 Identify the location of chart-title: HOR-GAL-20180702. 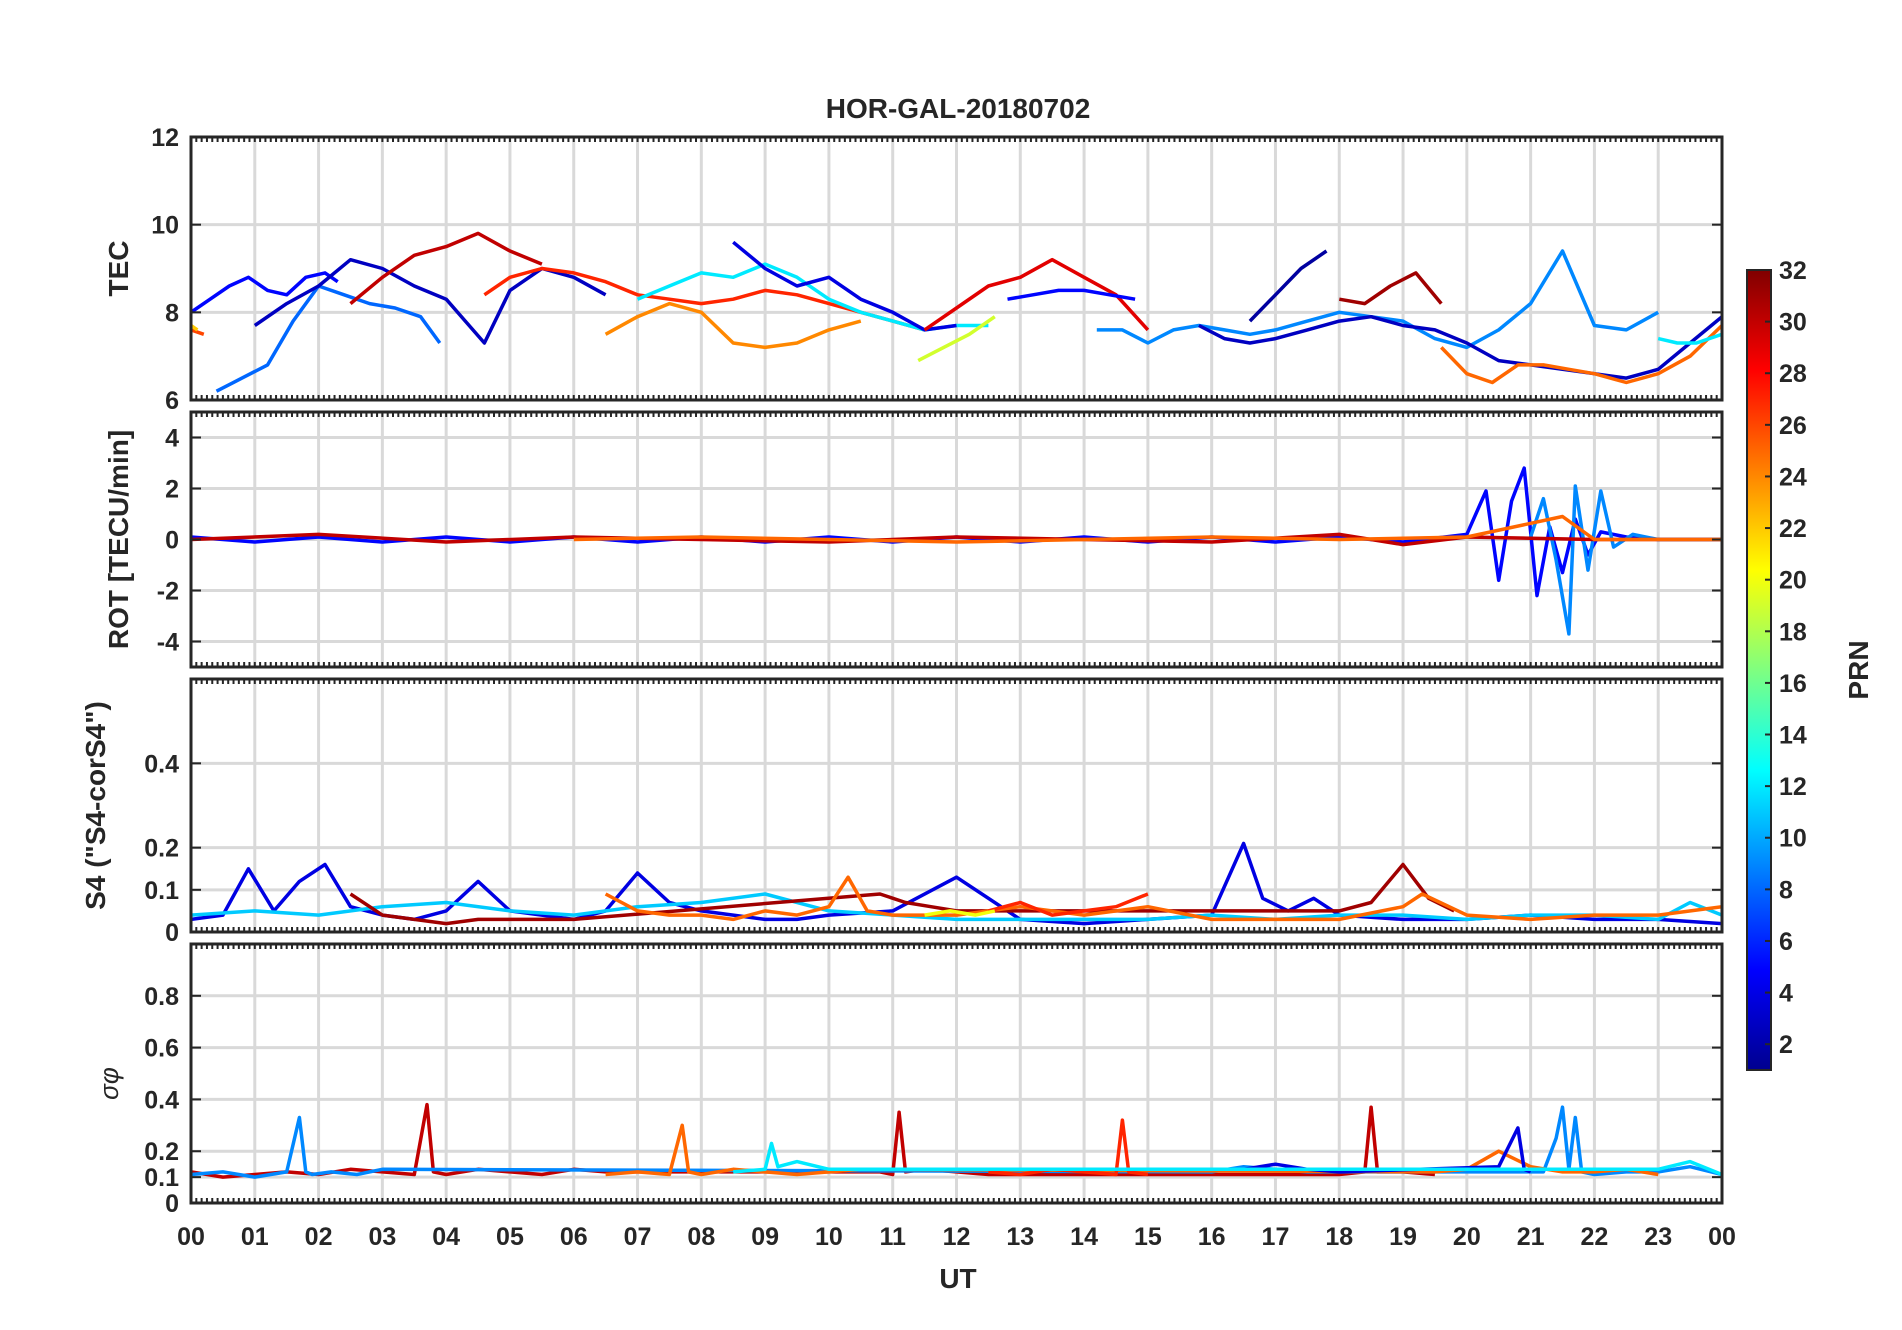
(958, 108).